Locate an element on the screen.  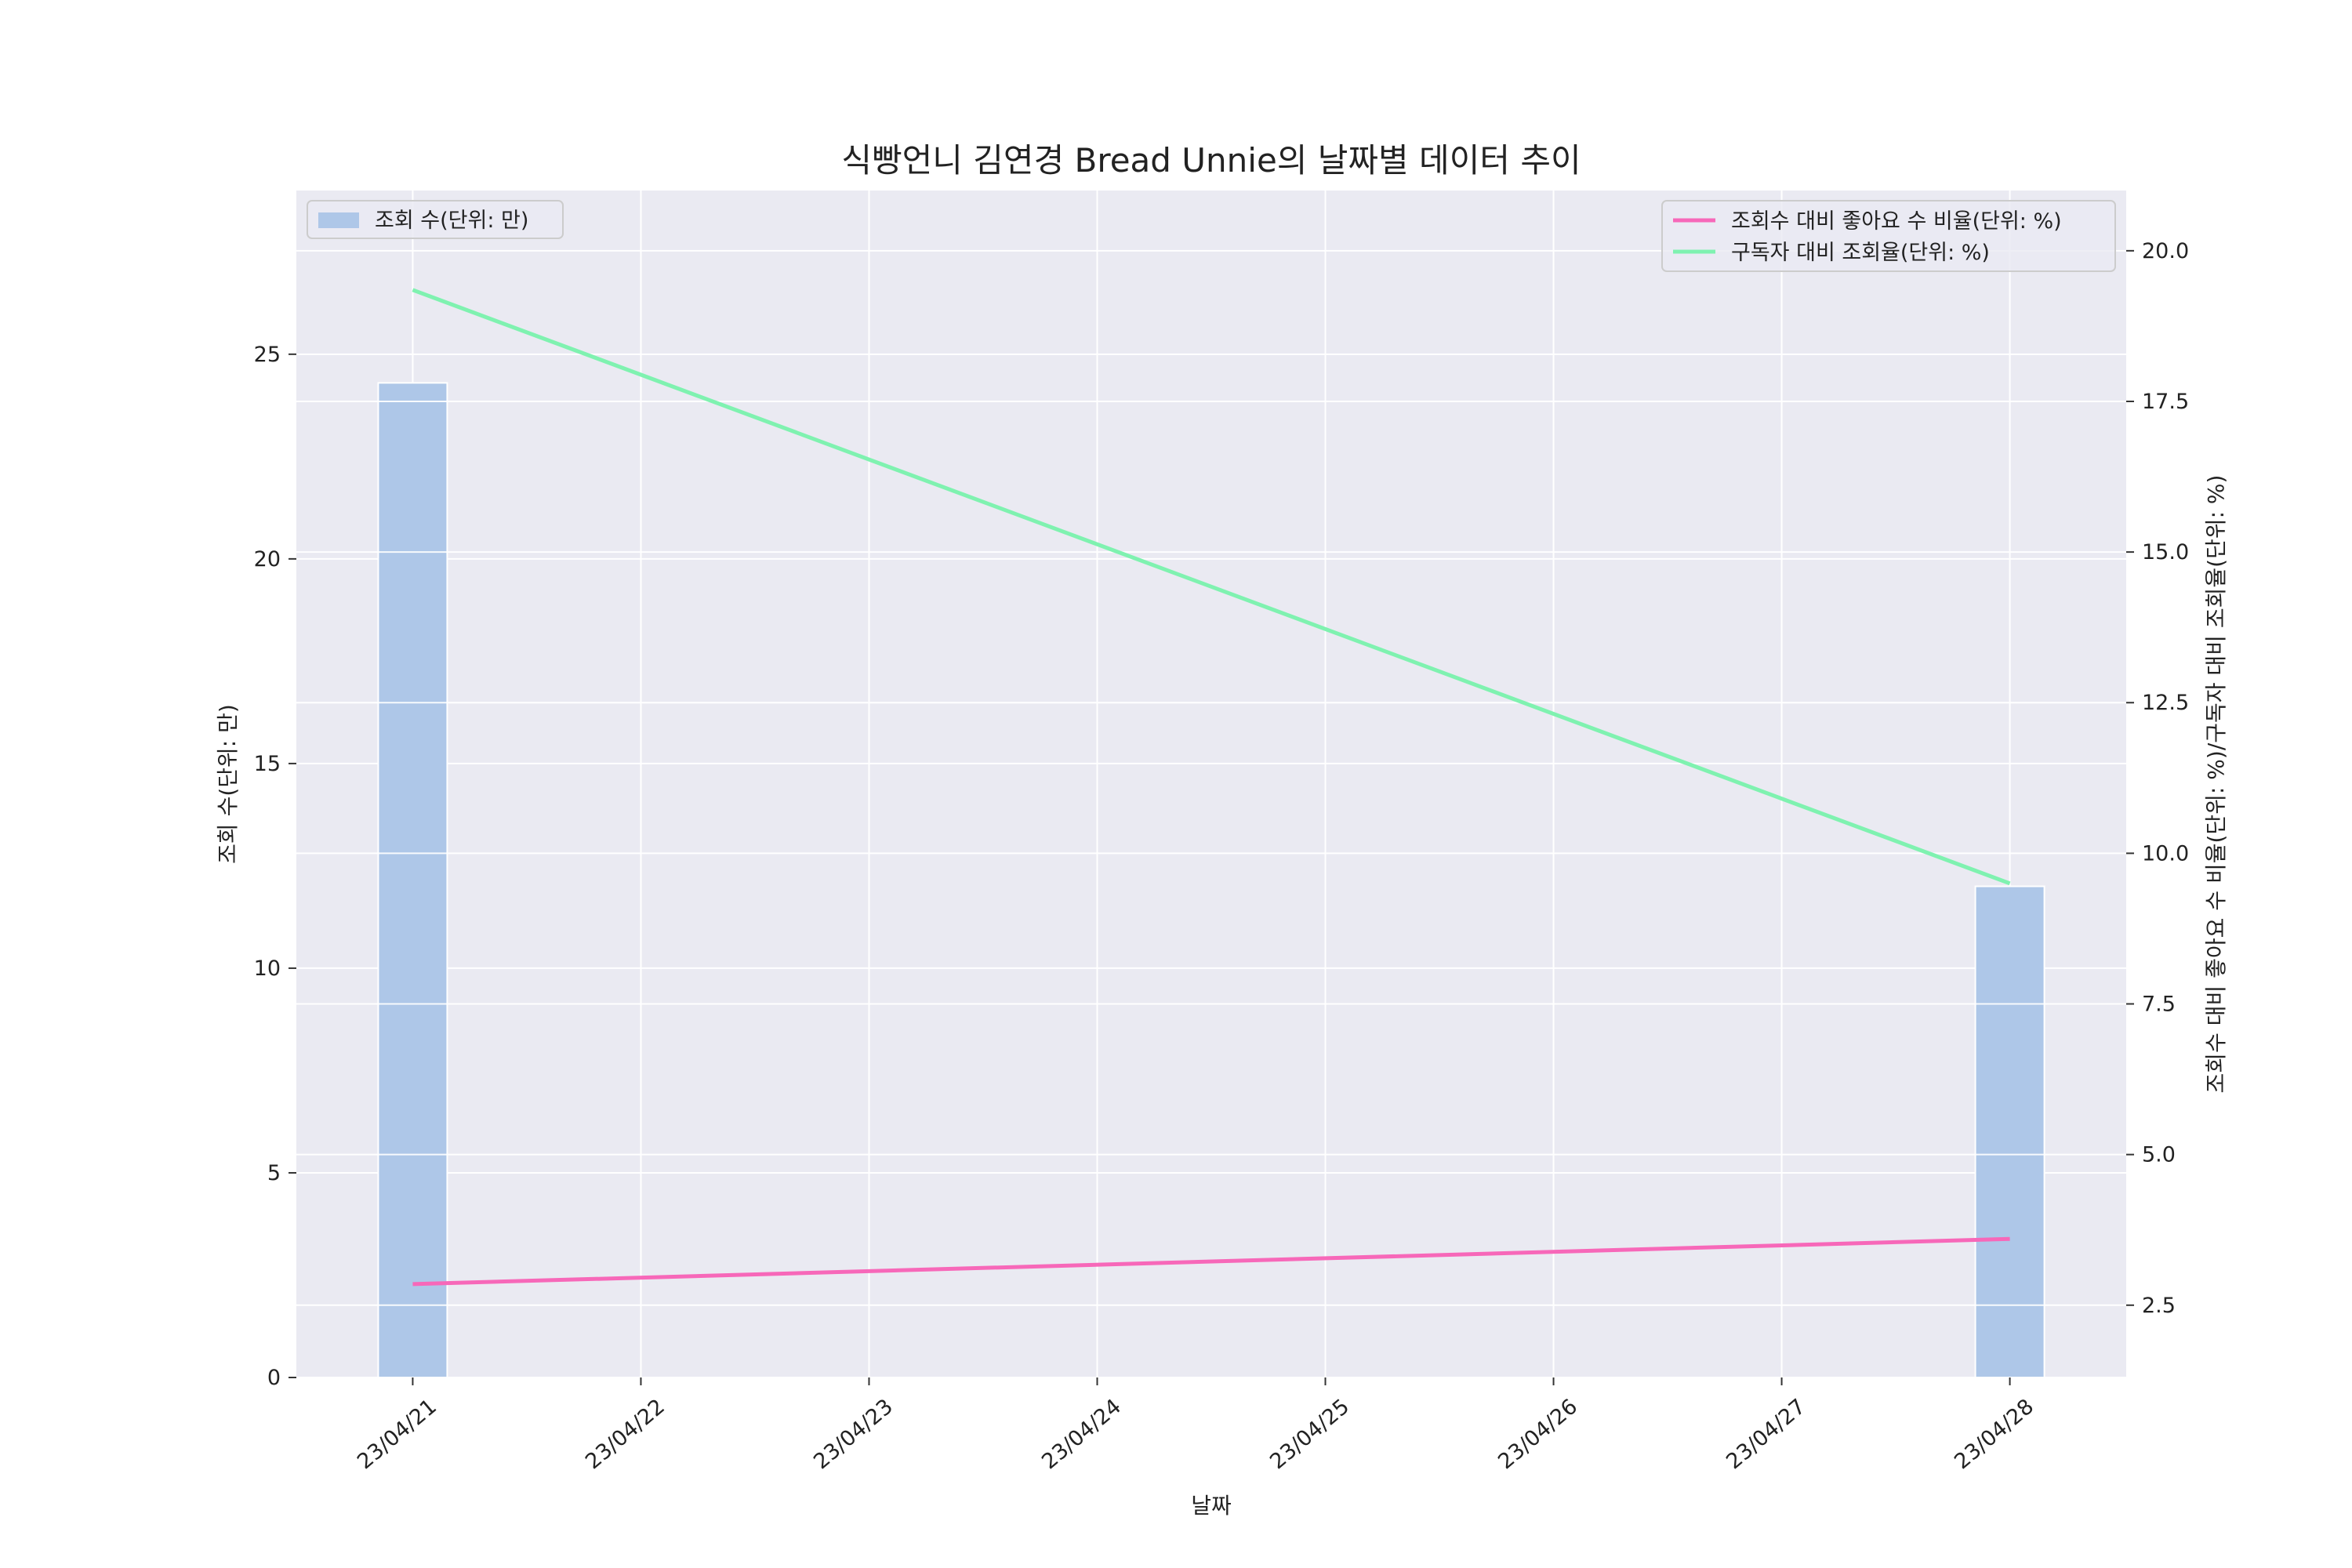
legend-lines: 조회수 대비 좋아요 수 비율(단위: %) 구독자 대비 조회율(단위: %) is located at coordinates (1889, 236).